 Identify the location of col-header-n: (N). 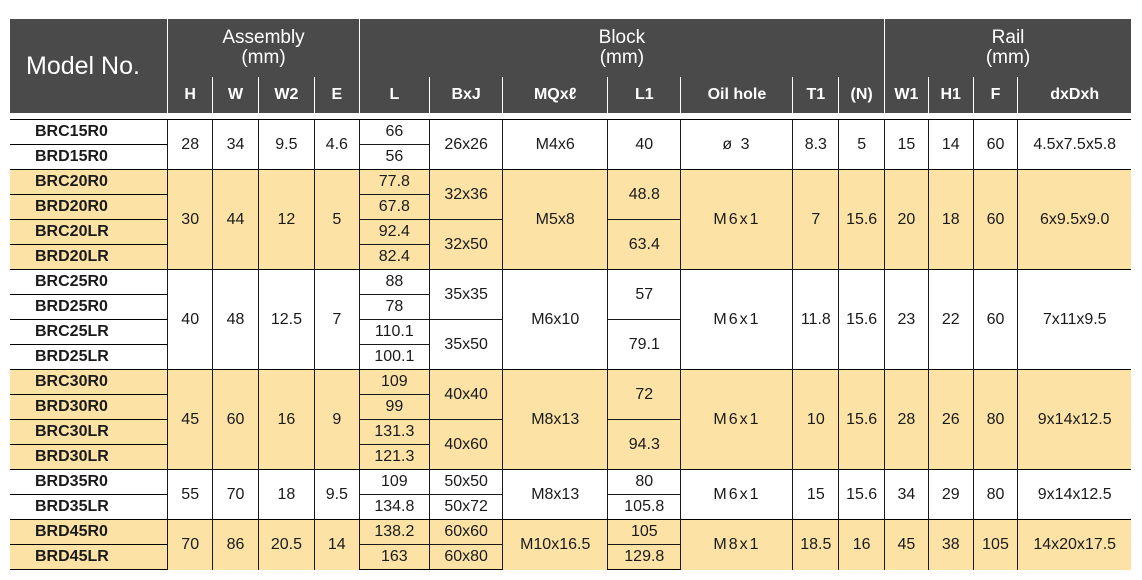
(861, 95).